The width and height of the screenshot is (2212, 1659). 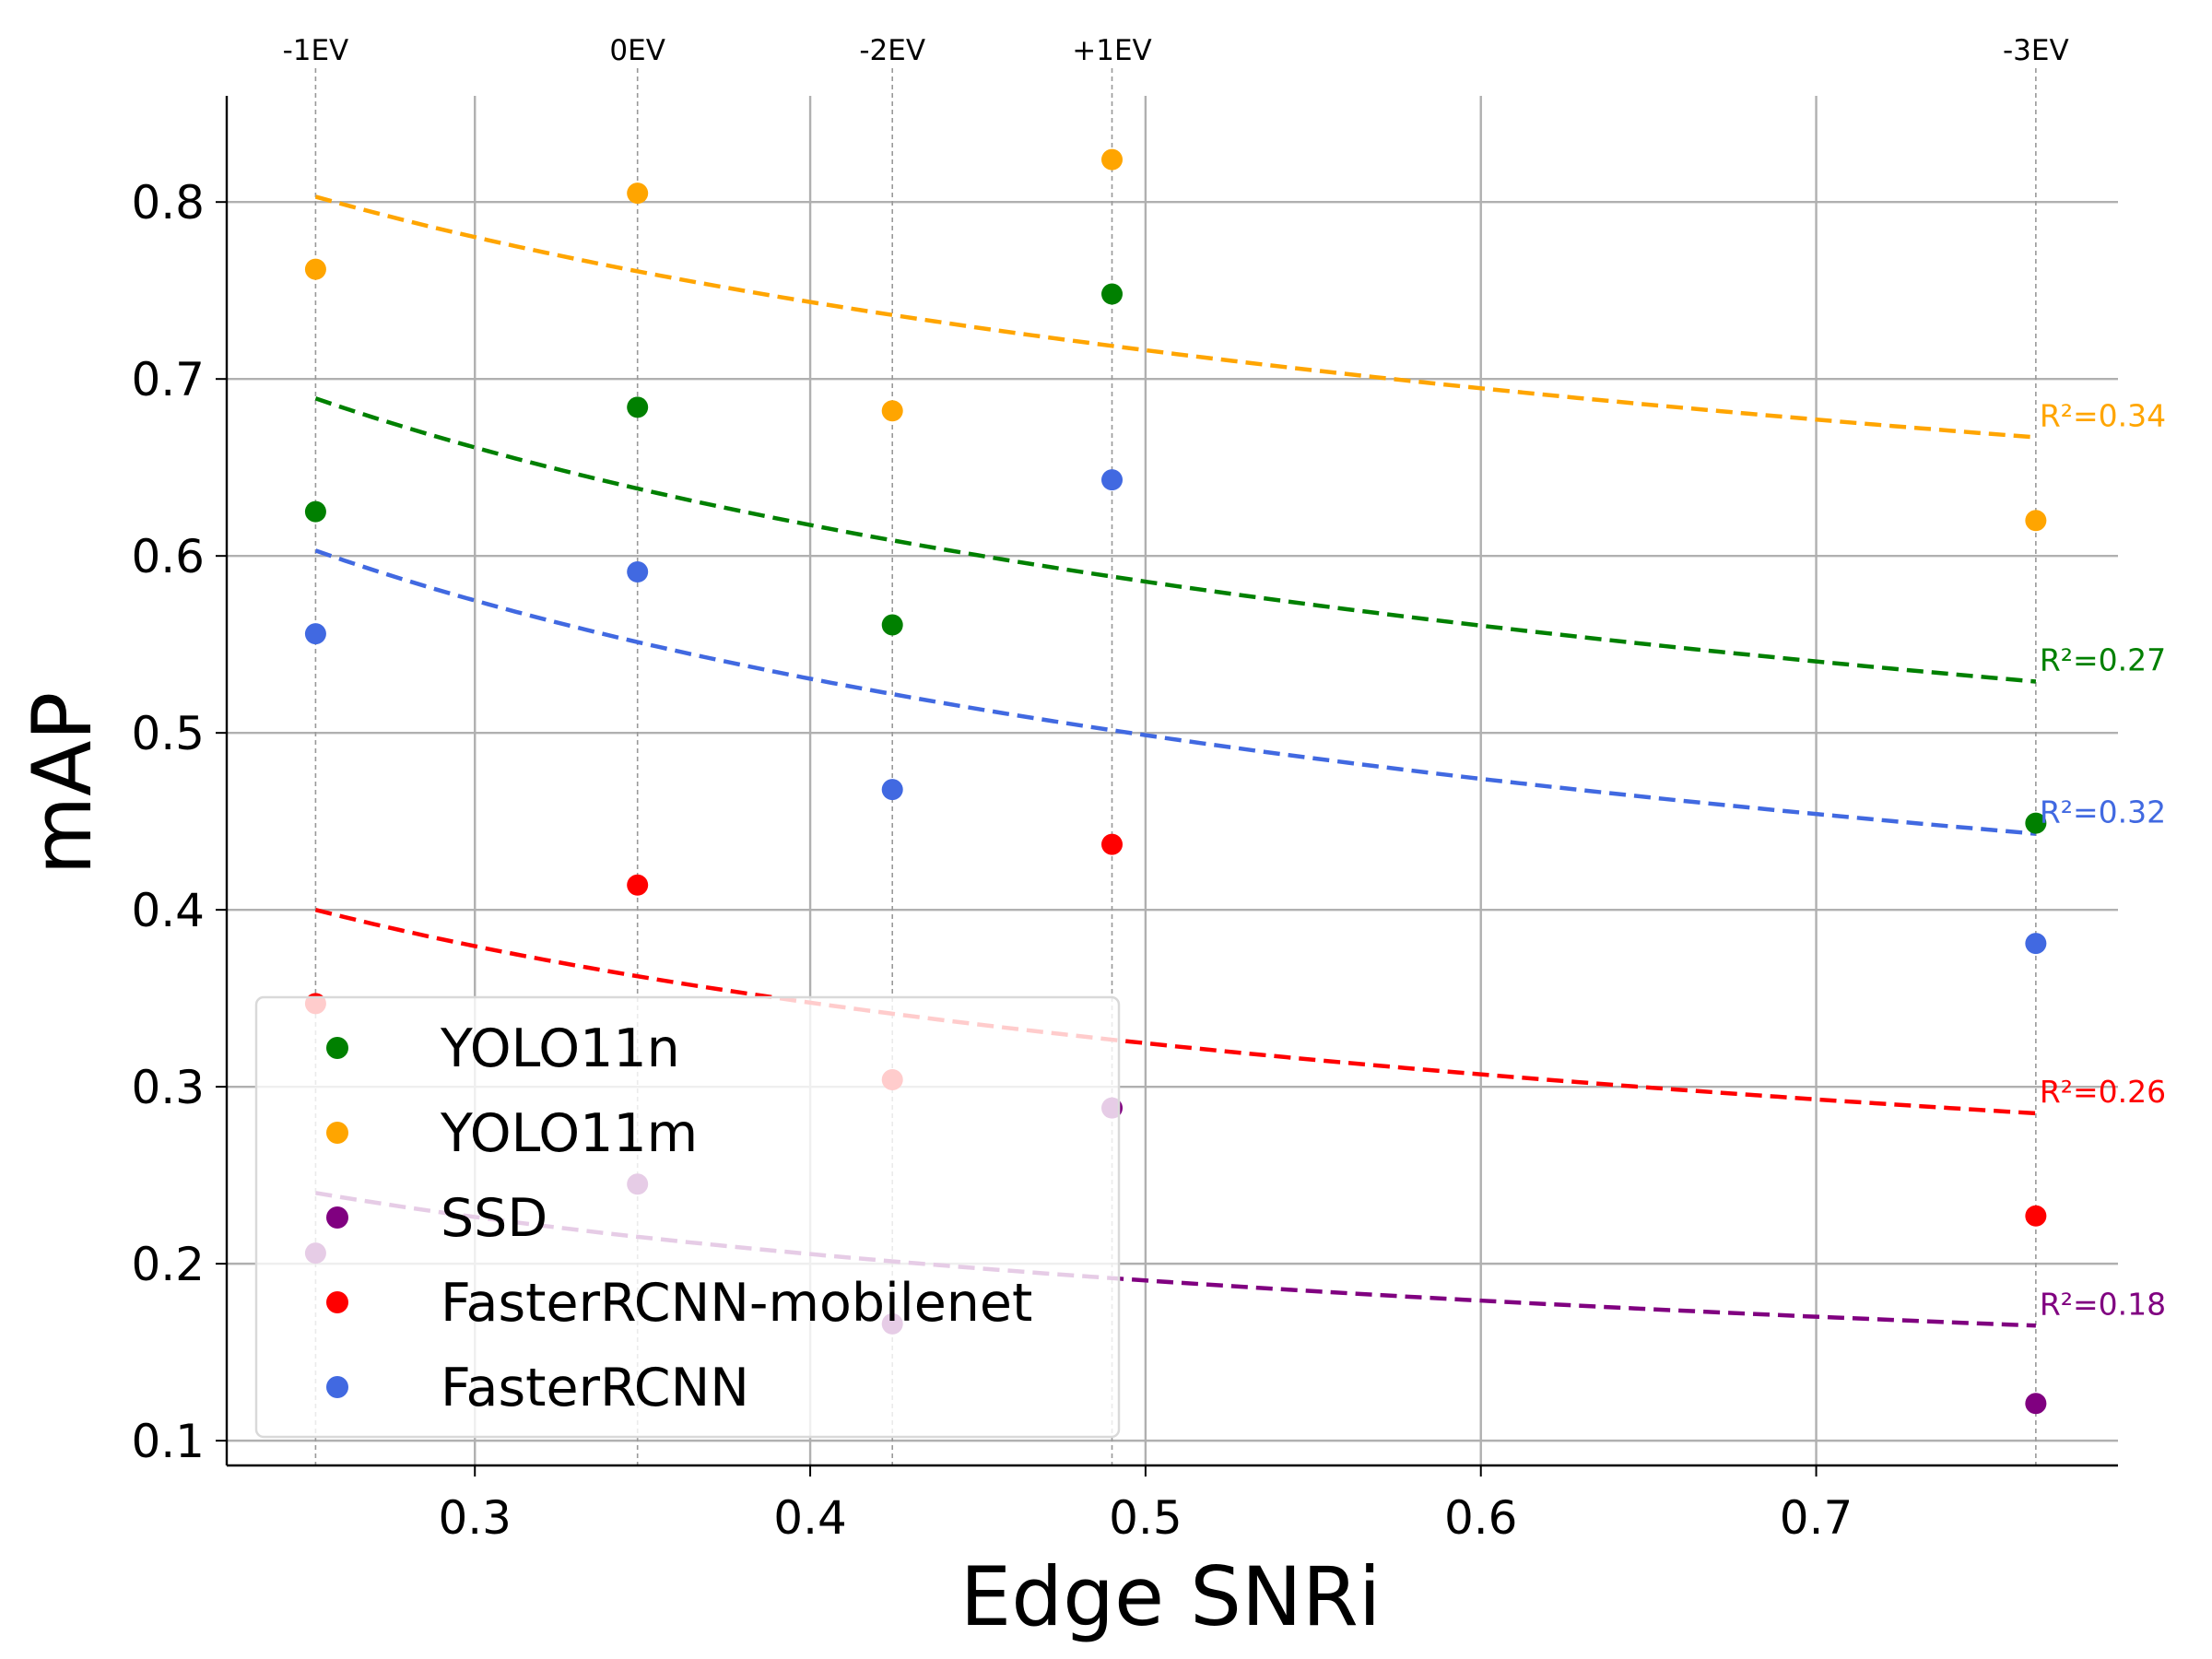 I want to click on legend-box, so click(x=687, y=1217).